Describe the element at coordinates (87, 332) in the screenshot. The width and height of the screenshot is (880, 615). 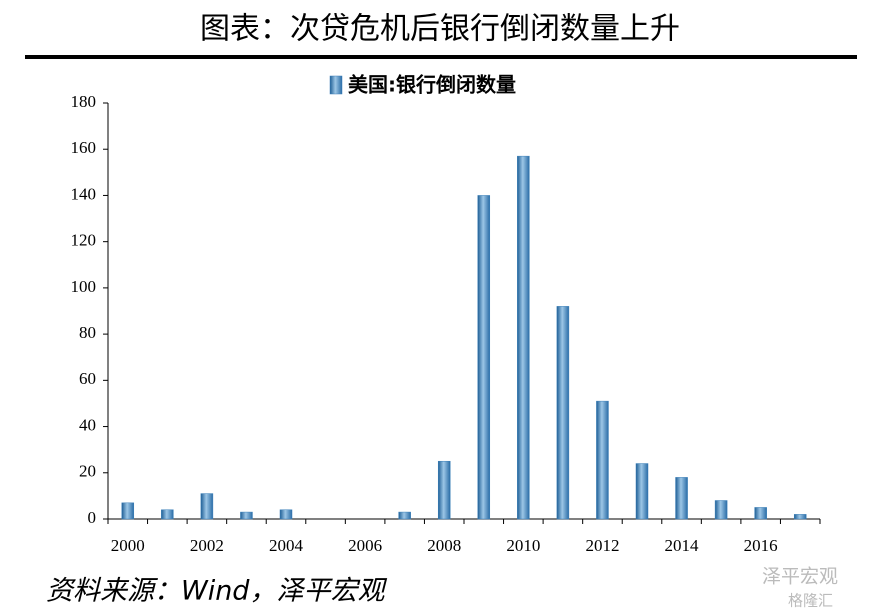
I see `y-tick-label: 80` at that location.